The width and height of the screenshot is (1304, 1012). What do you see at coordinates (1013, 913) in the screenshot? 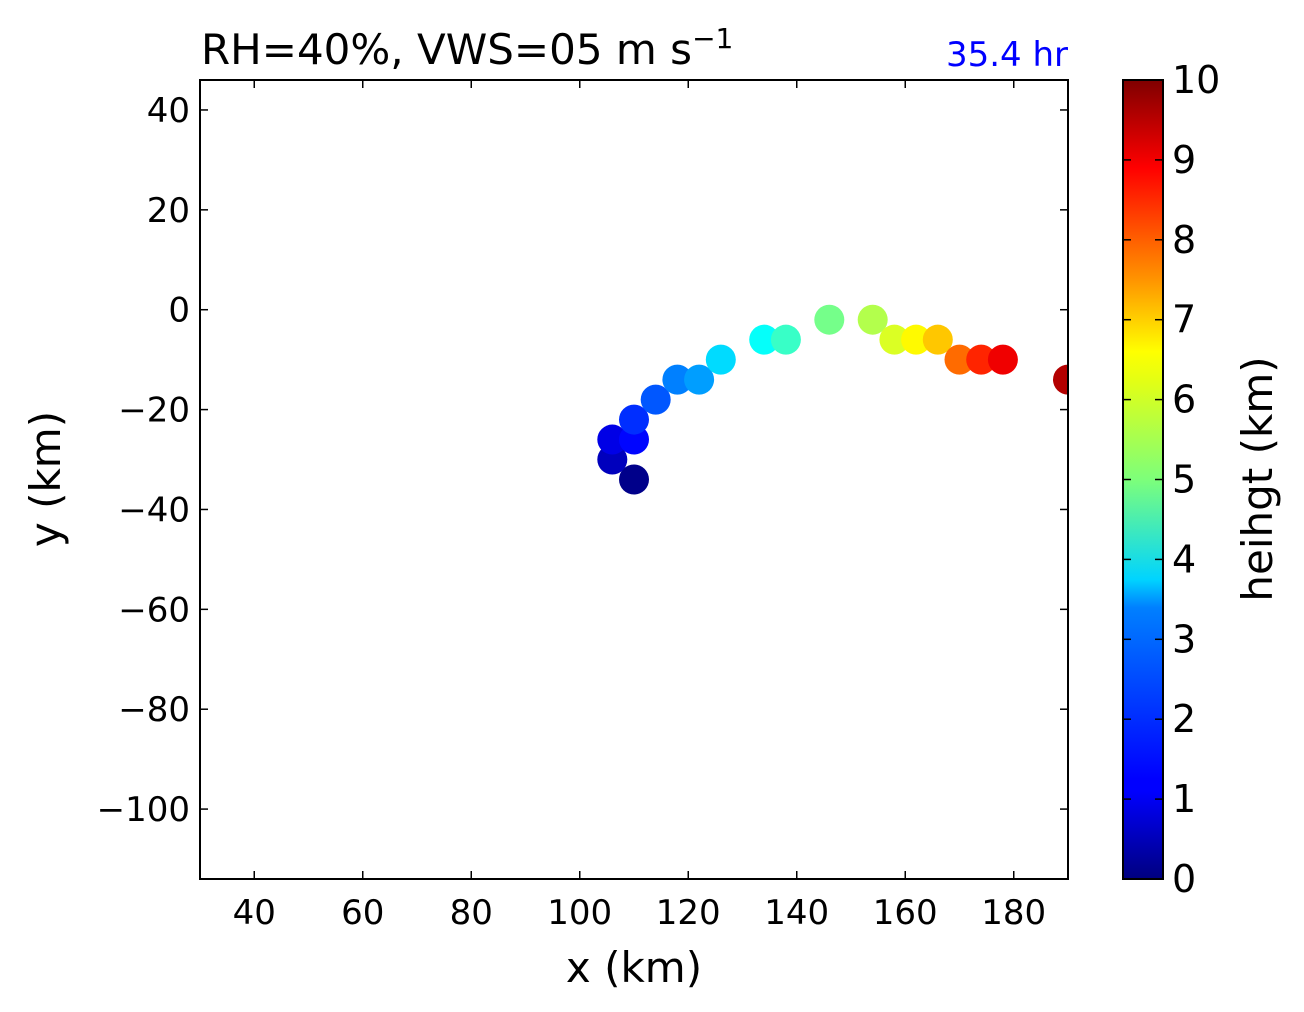
I see `x-tick-label: 180` at bounding box center [1013, 913].